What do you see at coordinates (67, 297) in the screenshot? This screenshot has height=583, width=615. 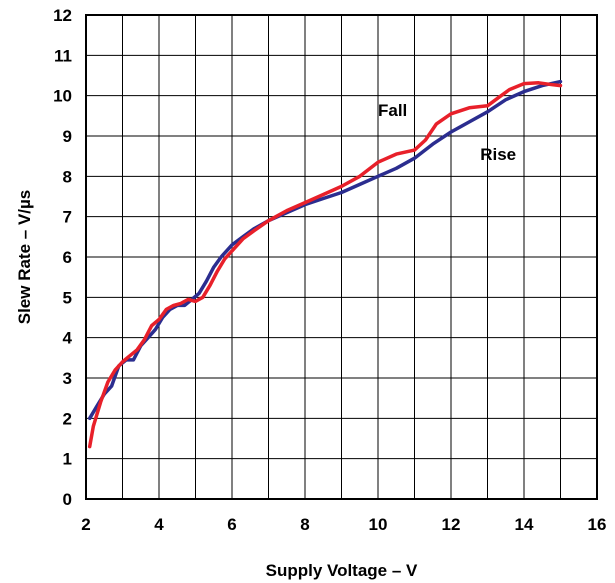 I see `y-tick-label: 5` at bounding box center [67, 297].